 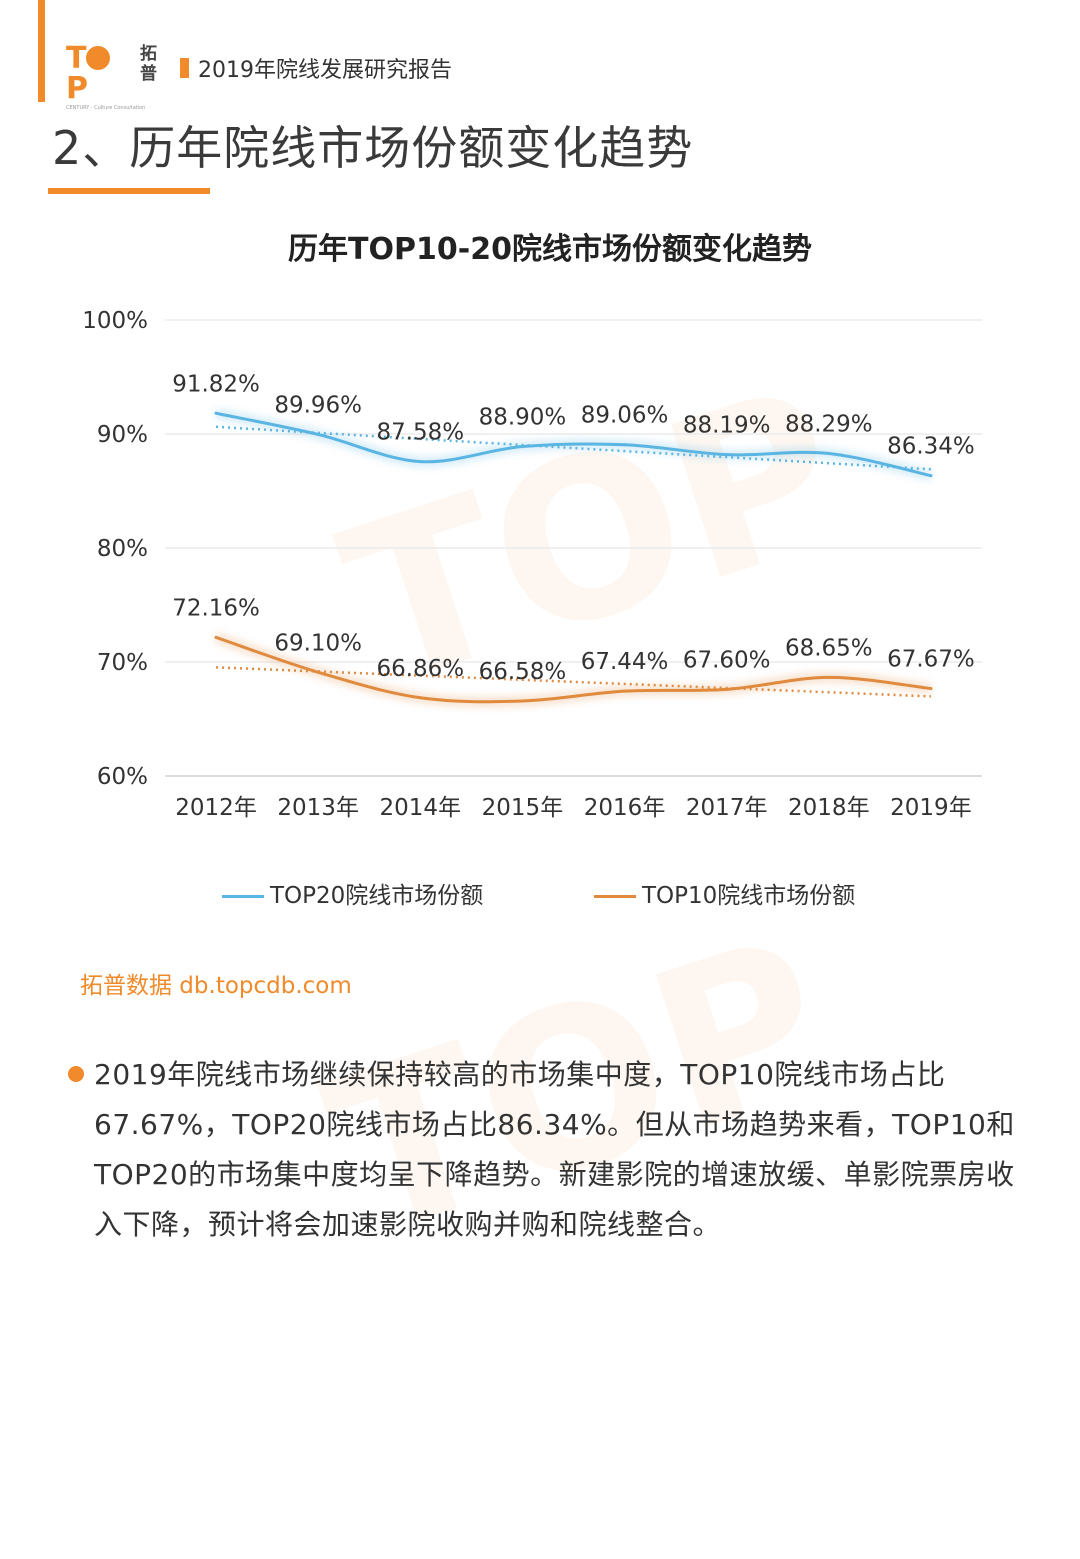 I want to click on data-label-top20: 89.06%, so click(x=625, y=416).